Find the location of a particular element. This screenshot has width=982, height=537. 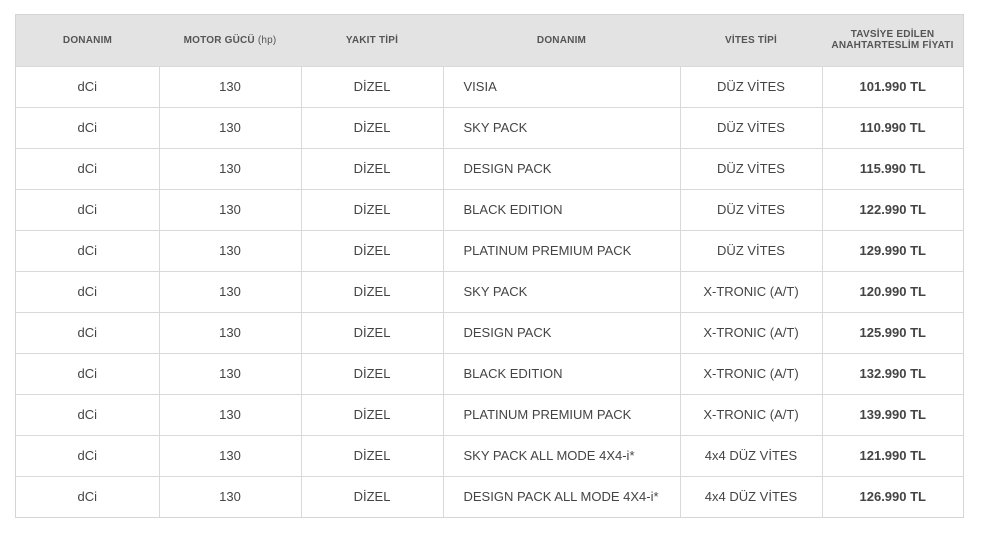

cell-price: 110.990 TL is located at coordinates (892, 127).